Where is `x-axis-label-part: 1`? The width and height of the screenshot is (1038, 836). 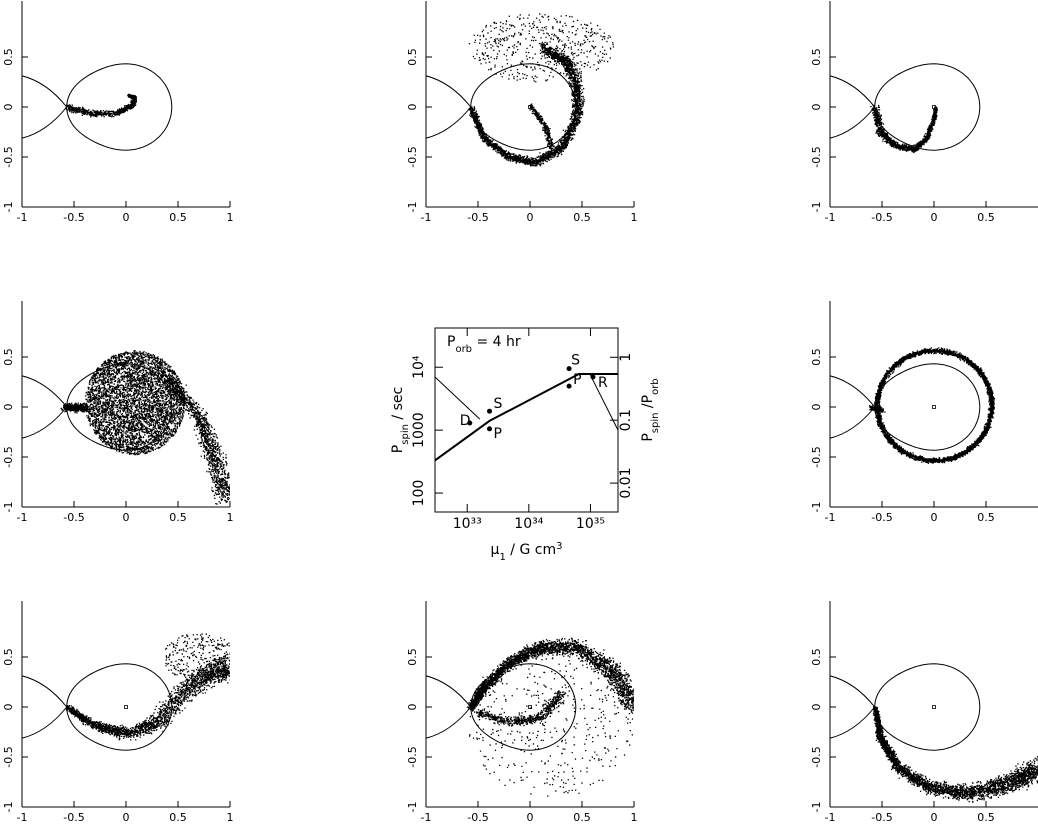
x-axis-label-part: 1 is located at coordinates (502, 557).